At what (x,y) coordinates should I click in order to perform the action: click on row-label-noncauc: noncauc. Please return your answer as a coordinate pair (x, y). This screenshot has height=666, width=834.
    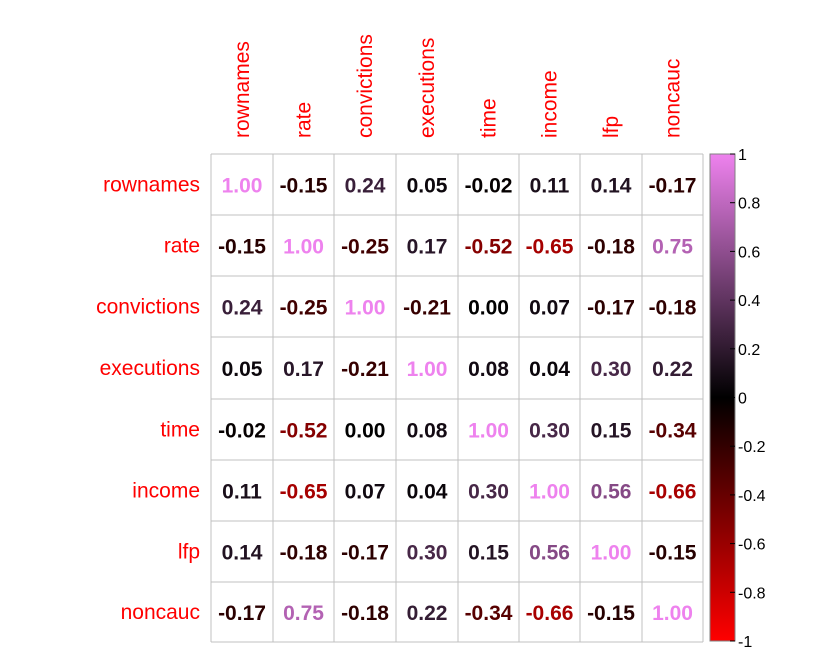
    Looking at the image, I should click on (160, 612).